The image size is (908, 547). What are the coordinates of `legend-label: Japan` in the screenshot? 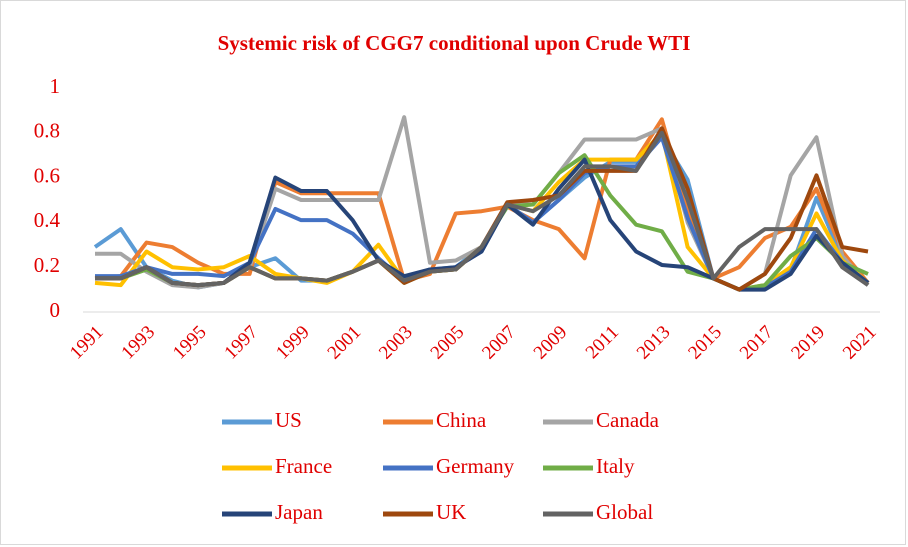 It's located at (299, 512).